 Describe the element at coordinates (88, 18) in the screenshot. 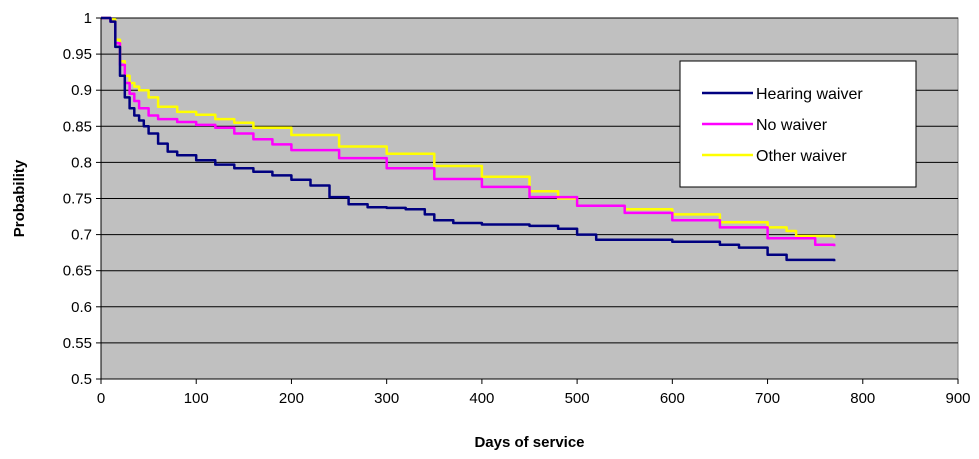

I see `y-tick-label: 1` at that location.